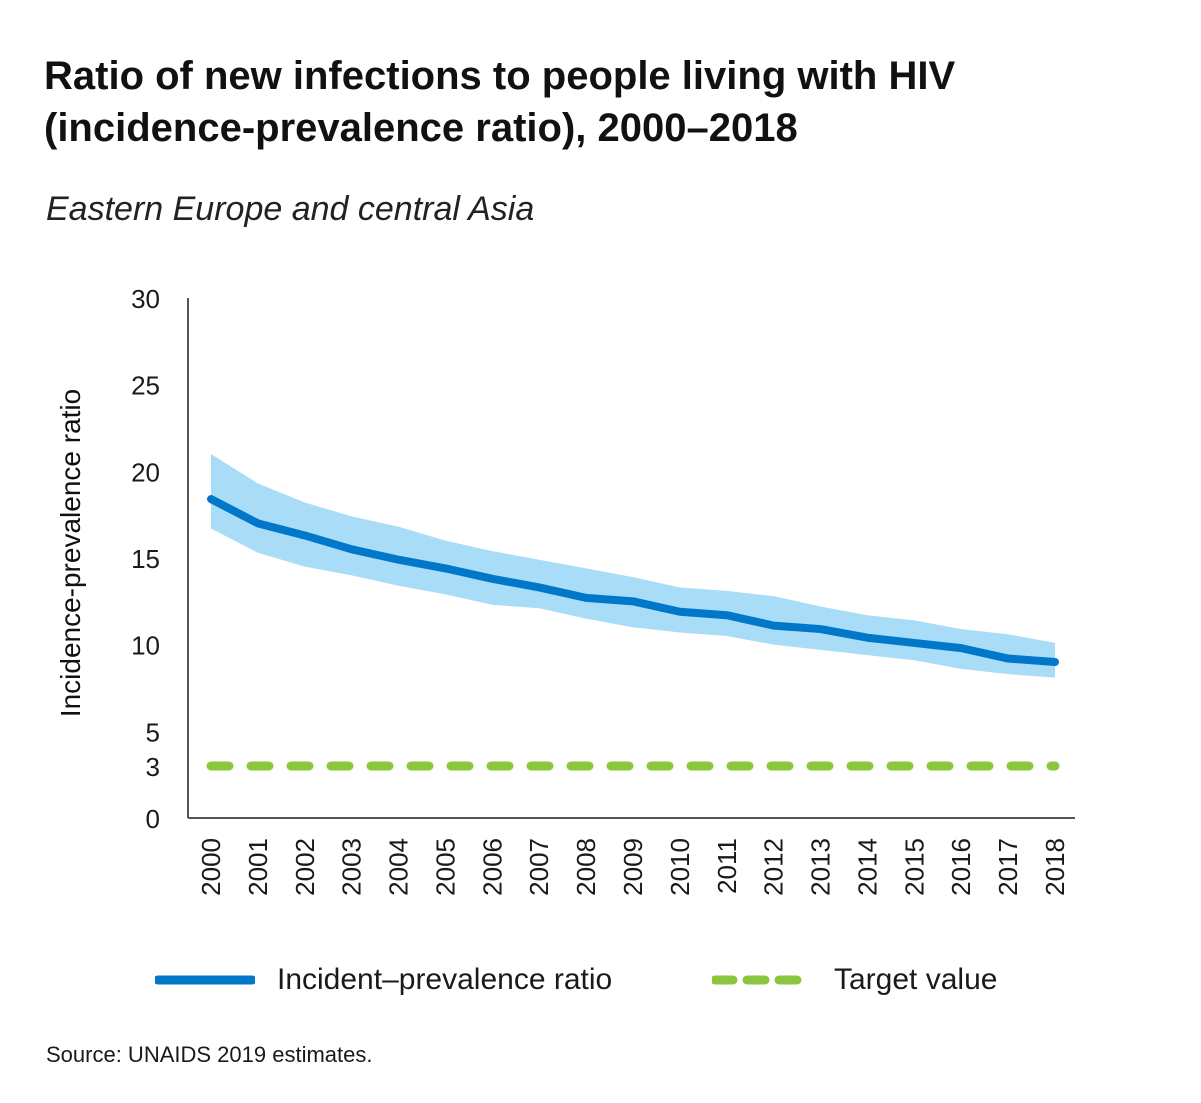 Image resolution: width=1201 pixels, height=1103 pixels. Describe the element at coordinates (774, 867) in the screenshot. I see `x-tick-label: 2012` at that location.